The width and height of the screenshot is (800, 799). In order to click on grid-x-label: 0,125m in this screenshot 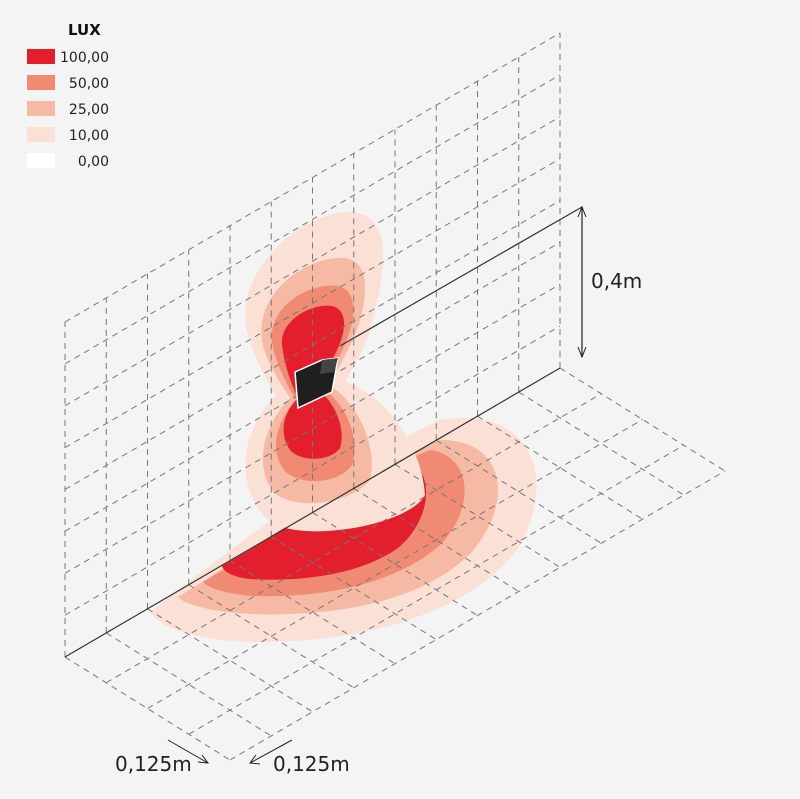, I will do `click(153, 764)`.